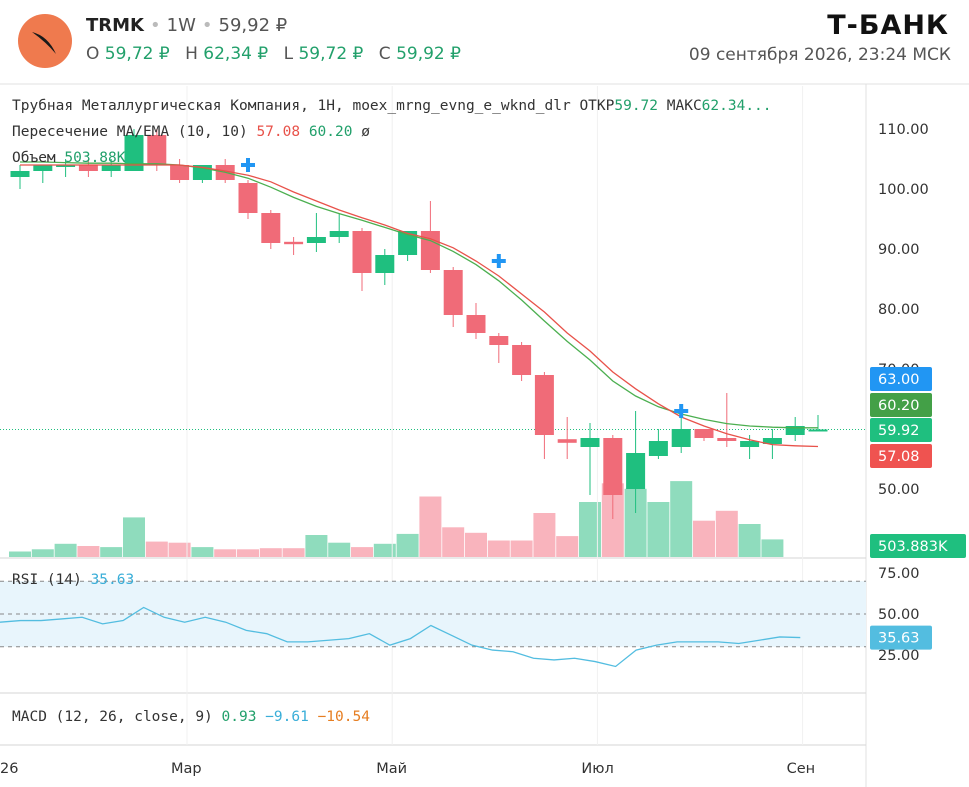 Image resolution: width=969 pixels, height=787 pixels. What do you see at coordinates (112, 580) in the screenshot?
I see `legend-rsi-value: 35.63` at bounding box center [112, 580].